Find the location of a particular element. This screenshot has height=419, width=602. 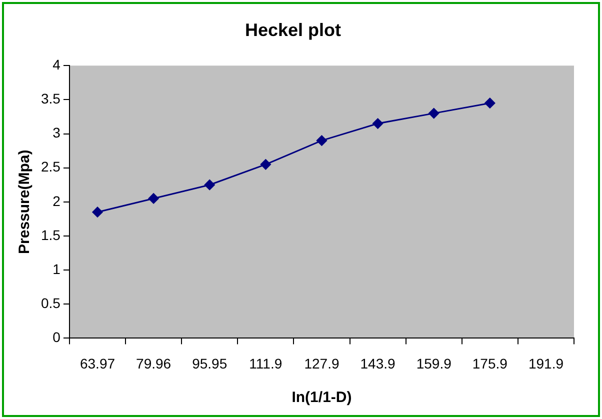

y-tick-label: 2 is located at coordinates (56, 200).